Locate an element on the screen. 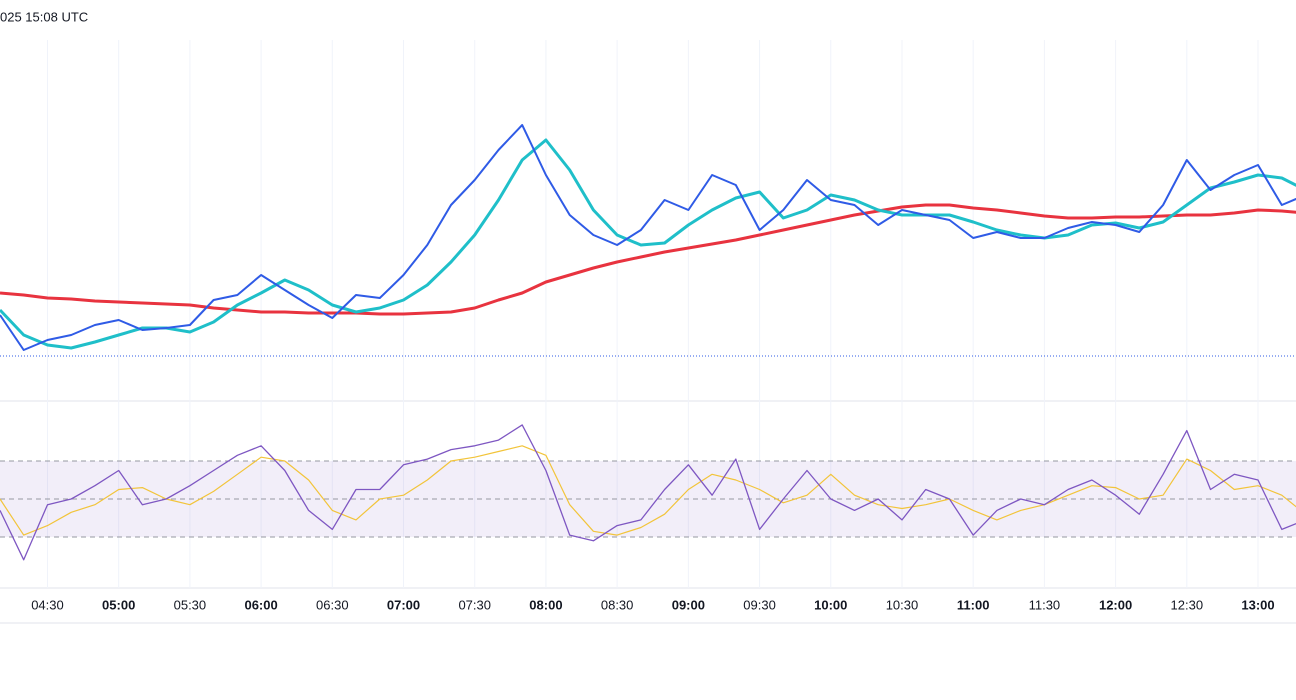 Image resolution: width=1296 pixels, height=700 pixels. x-tick-label: 11:00 is located at coordinates (973, 604).